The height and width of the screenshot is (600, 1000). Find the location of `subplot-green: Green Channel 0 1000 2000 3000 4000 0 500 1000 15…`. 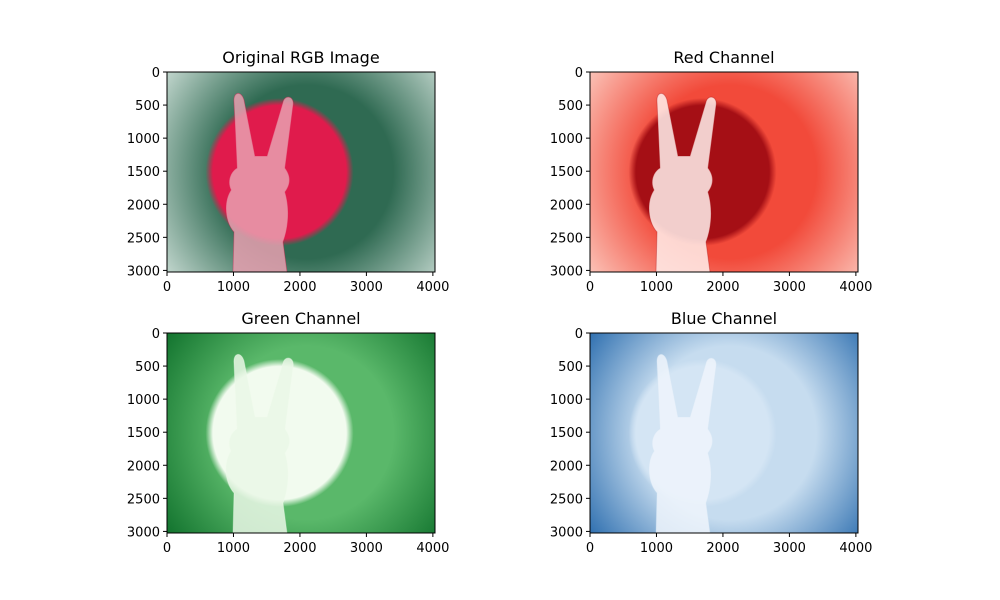

subplot-green: Green Channel 0 1000 2000 3000 4000 0 500 1000 15… is located at coordinates (288, 432).